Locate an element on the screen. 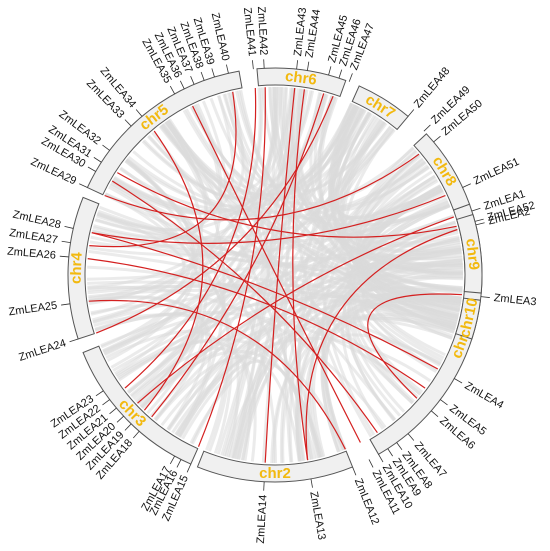 This screenshot has height=551, width=550. gene-label: ZmLEA51 is located at coordinates (496, 172).